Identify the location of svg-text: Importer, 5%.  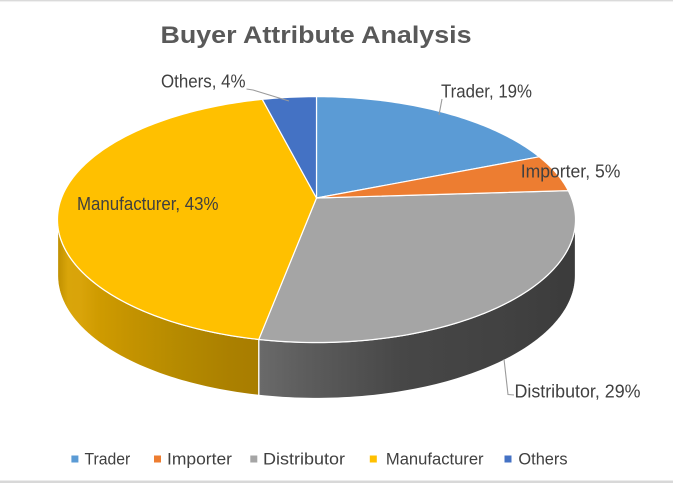
(571, 172).